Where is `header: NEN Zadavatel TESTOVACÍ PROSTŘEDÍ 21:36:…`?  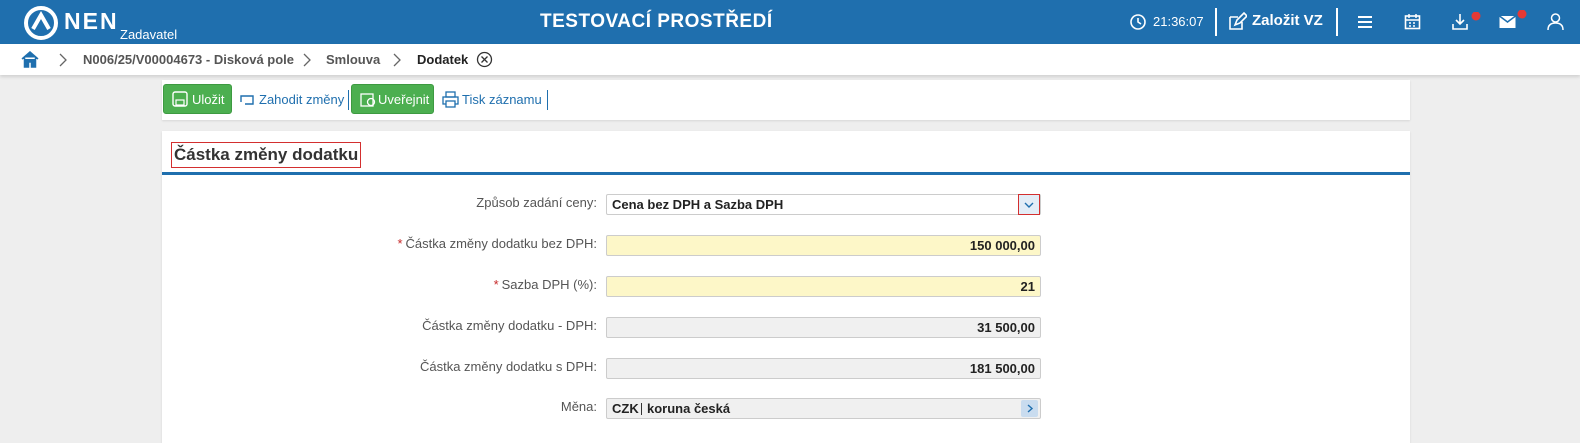
header: NEN Zadavatel TESTOVACÍ PROSTŘEDÍ 21:36:… is located at coordinates (790, 22).